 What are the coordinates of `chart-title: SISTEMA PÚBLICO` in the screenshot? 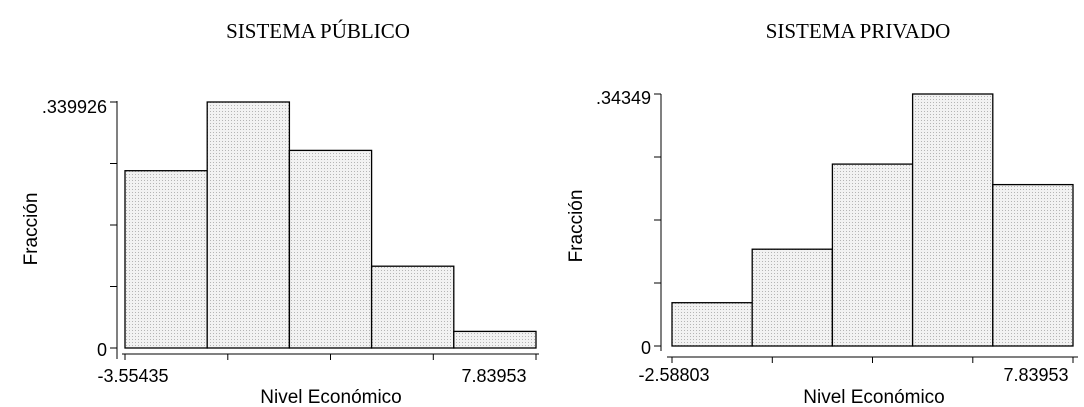 It's located at (318, 31).